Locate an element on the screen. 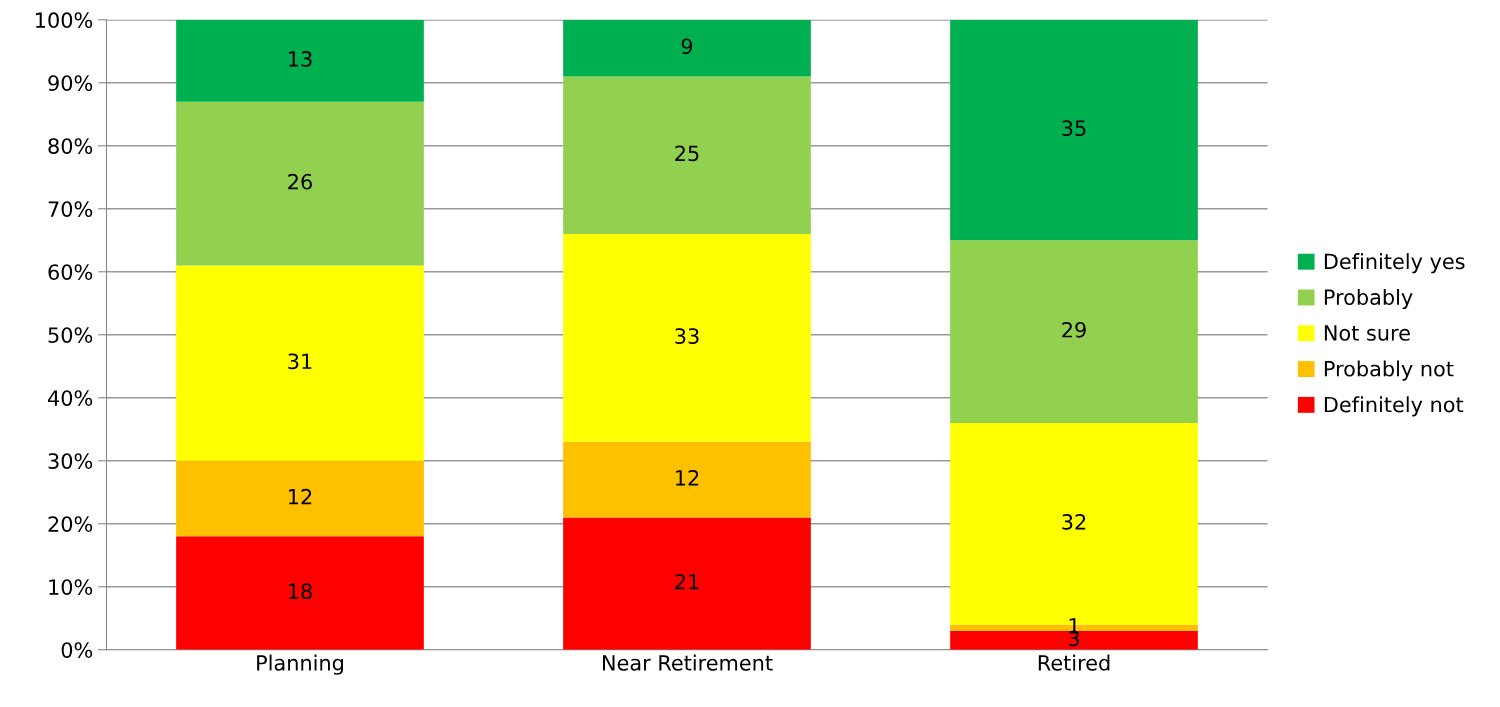 Image resolution: width=1500 pixels, height=707 pixels. data-label: 21 is located at coordinates (687, 581).